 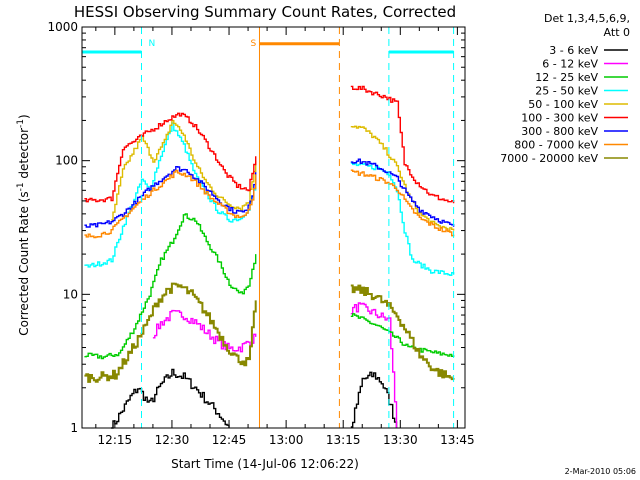 I want to click on series-6-12-kev, so click(x=275, y=365).